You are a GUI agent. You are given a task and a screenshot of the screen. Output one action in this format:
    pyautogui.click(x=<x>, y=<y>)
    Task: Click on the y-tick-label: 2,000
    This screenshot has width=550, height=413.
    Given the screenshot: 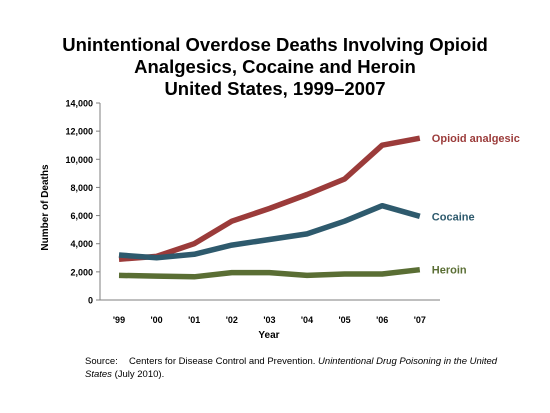 What is the action you would take?
    pyautogui.click(x=81, y=272)
    